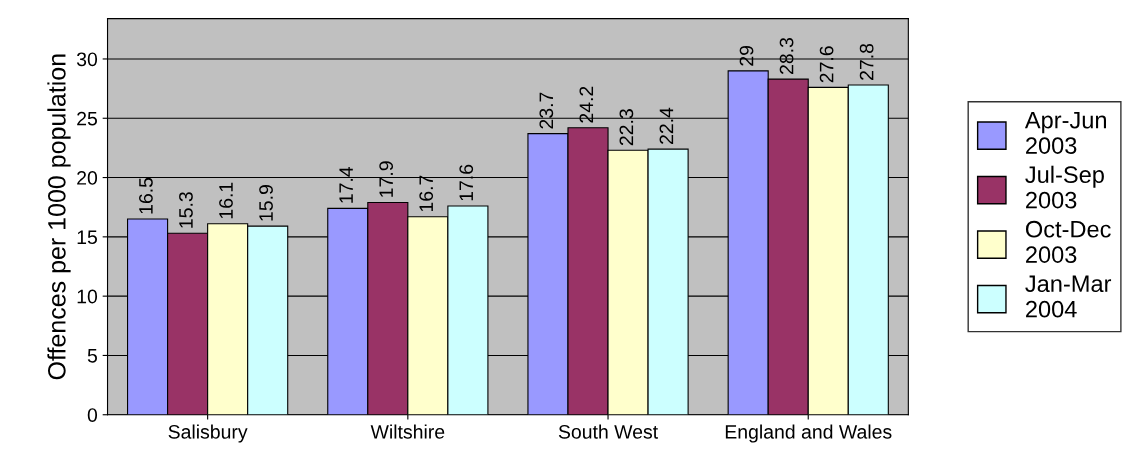 The width and height of the screenshot is (1144, 466). I want to click on data-label: 24.2, so click(586, 104).